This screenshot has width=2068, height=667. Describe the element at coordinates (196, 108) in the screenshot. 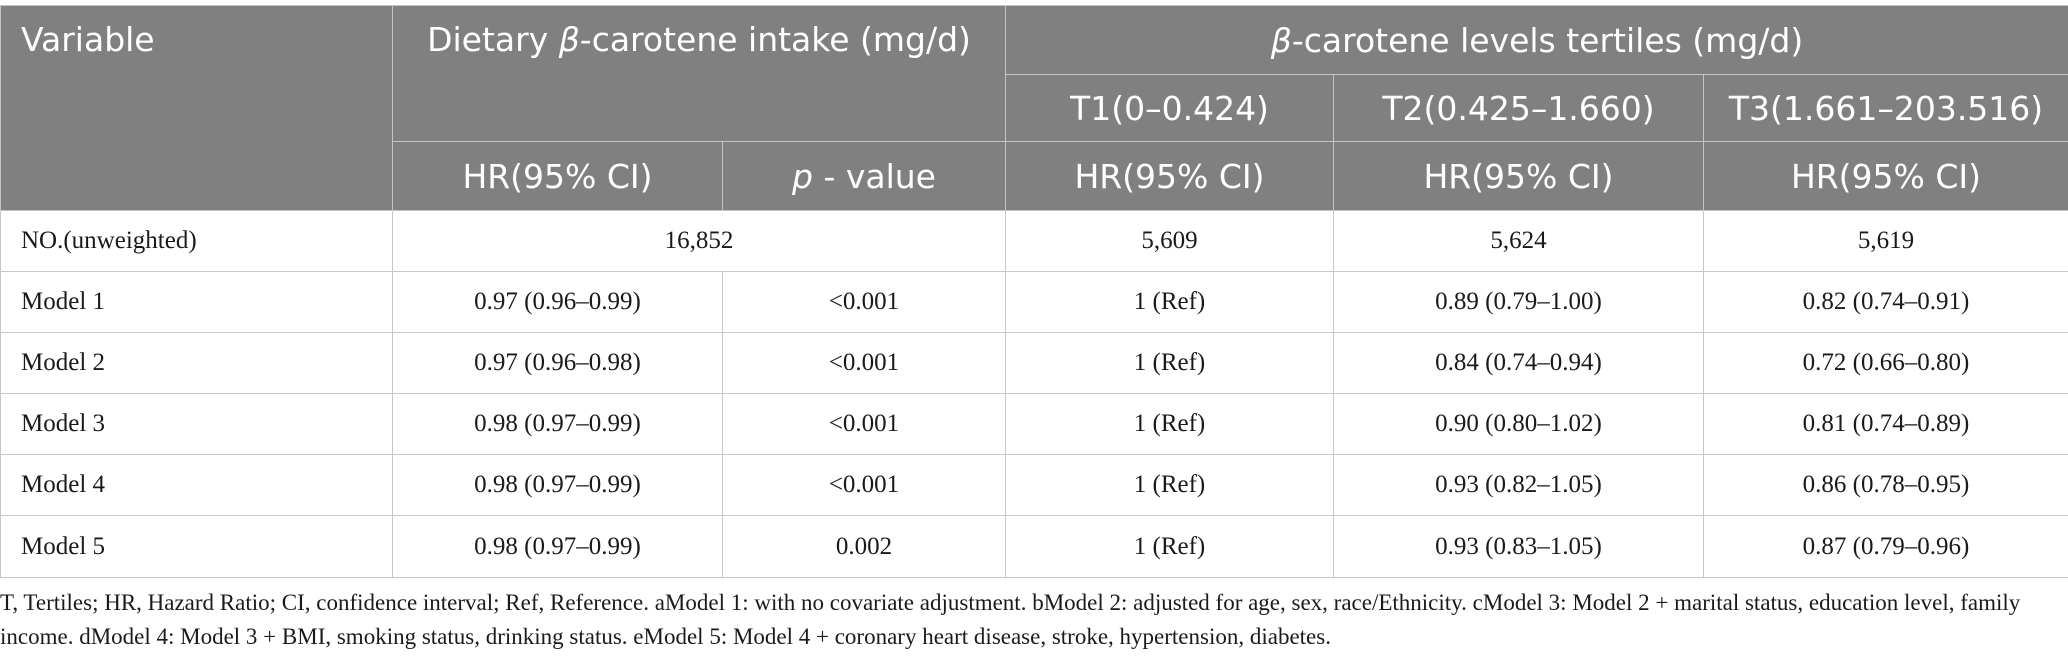

I see `header-variable: Variable` at that location.